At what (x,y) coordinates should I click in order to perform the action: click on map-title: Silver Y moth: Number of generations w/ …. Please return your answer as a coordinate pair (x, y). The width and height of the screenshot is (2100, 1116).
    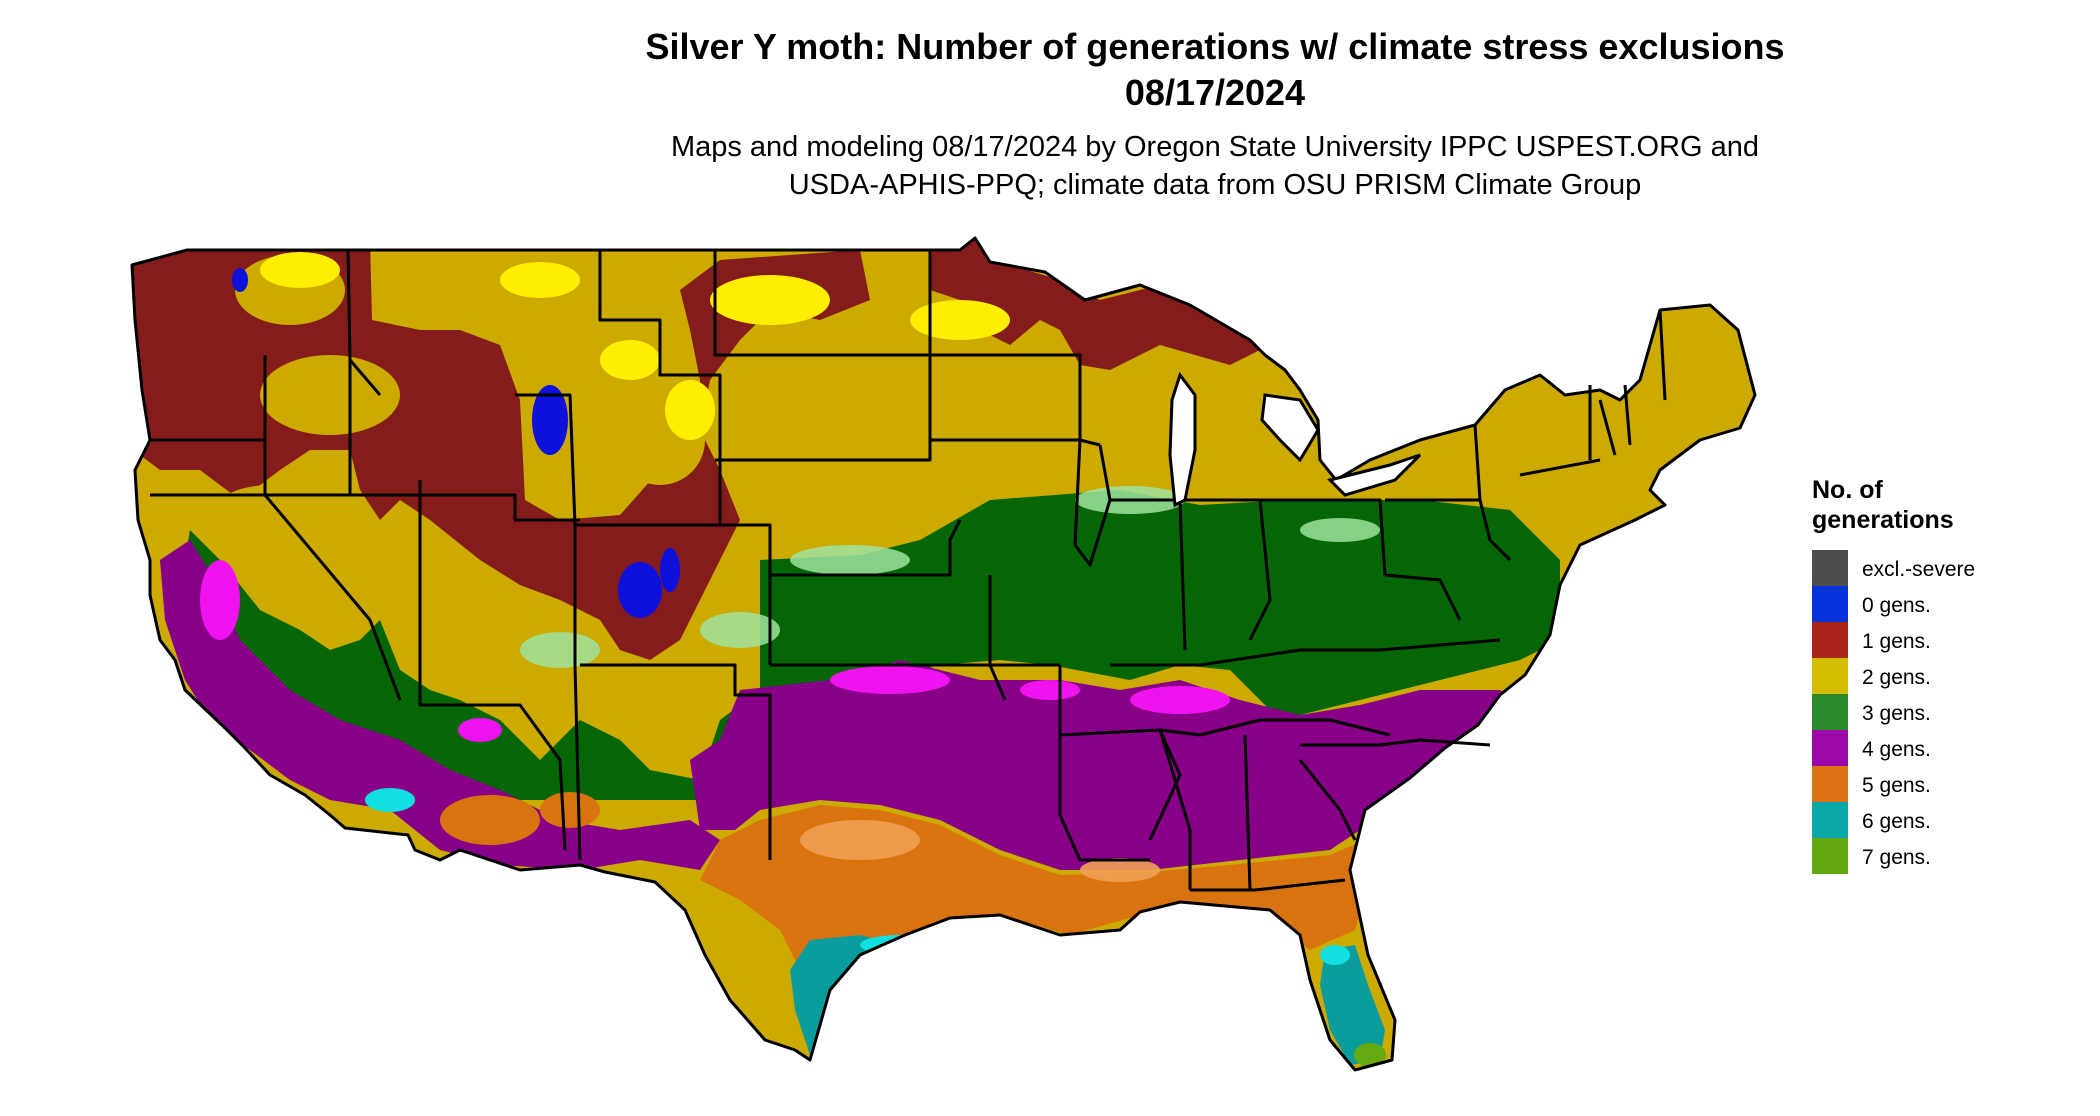
    Looking at the image, I should click on (1050, 70).